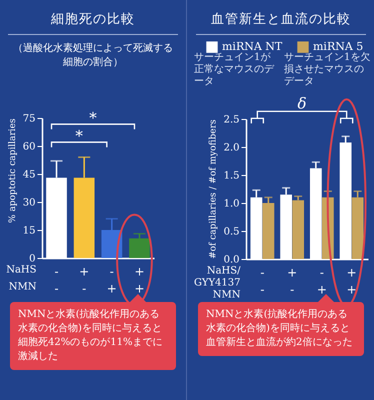 Image resolution: width=374 pixels, height=400 pixels. What do you see at coordinates (93, 56) in the screenshot?
I see `chart-subtitle: （過酸化水素処理によって死滅する細胞の割合）` at bounding box center [93, 56].